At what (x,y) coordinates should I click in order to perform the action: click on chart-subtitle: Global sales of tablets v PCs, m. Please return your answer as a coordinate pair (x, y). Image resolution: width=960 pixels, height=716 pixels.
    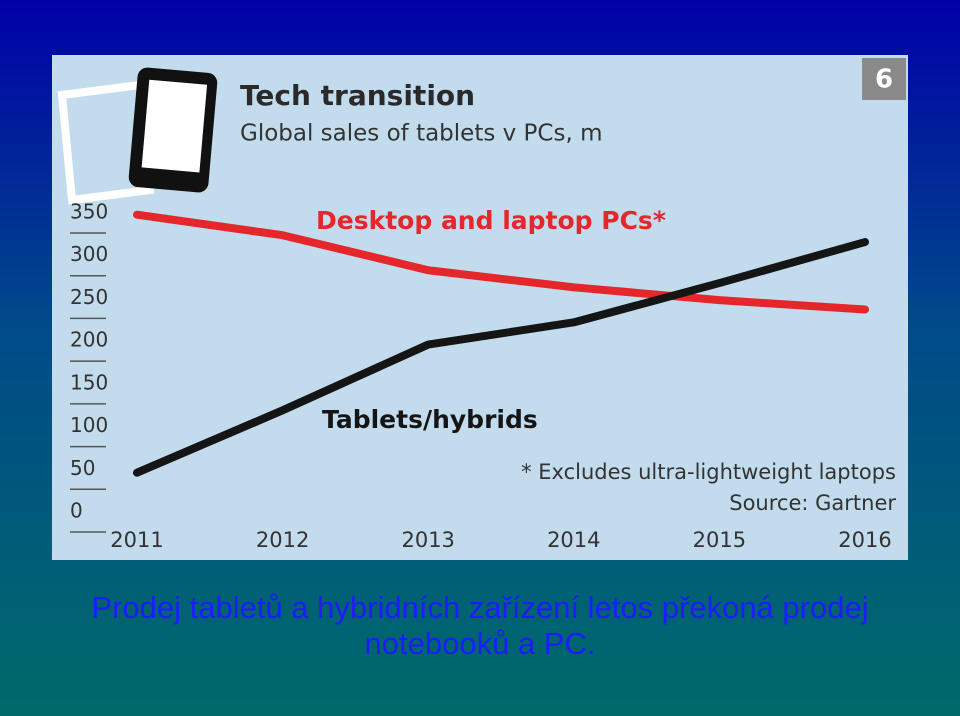
    Looking at the image, I should click on (421, 134).